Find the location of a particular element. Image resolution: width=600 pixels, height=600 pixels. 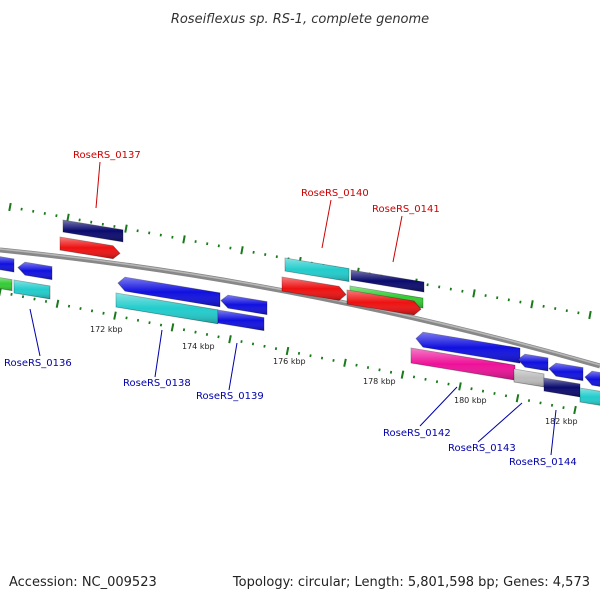

gene-left-blue-shading is located at coordinates (7, 264).